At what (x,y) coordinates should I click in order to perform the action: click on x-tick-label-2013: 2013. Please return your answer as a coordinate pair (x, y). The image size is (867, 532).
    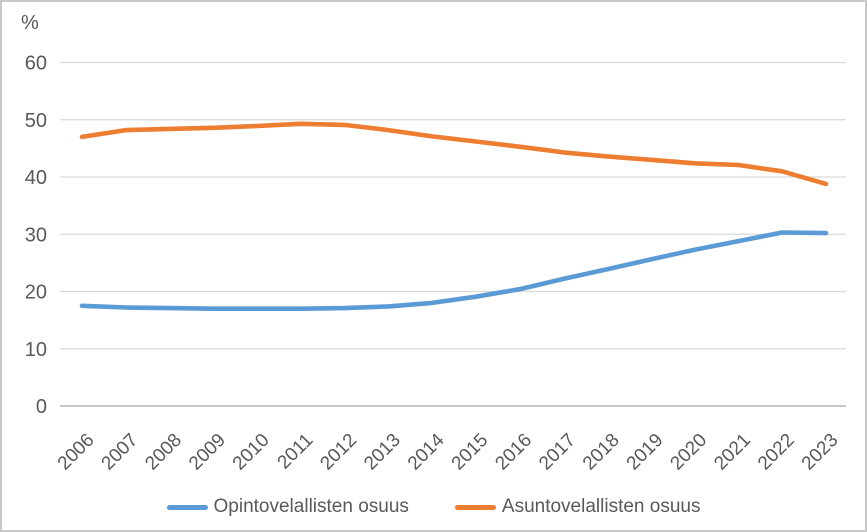
    Looking at the image, I should click on (382, 452).